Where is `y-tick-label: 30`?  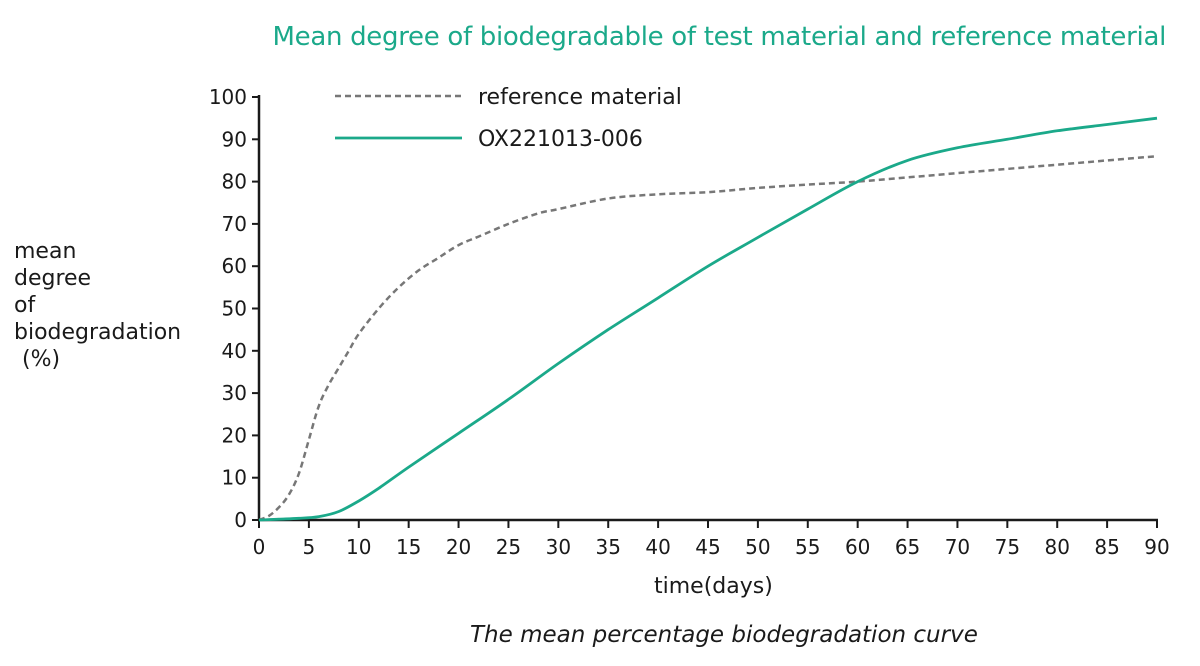 y-tick-label: 30 is located at coordinates (234, 393).